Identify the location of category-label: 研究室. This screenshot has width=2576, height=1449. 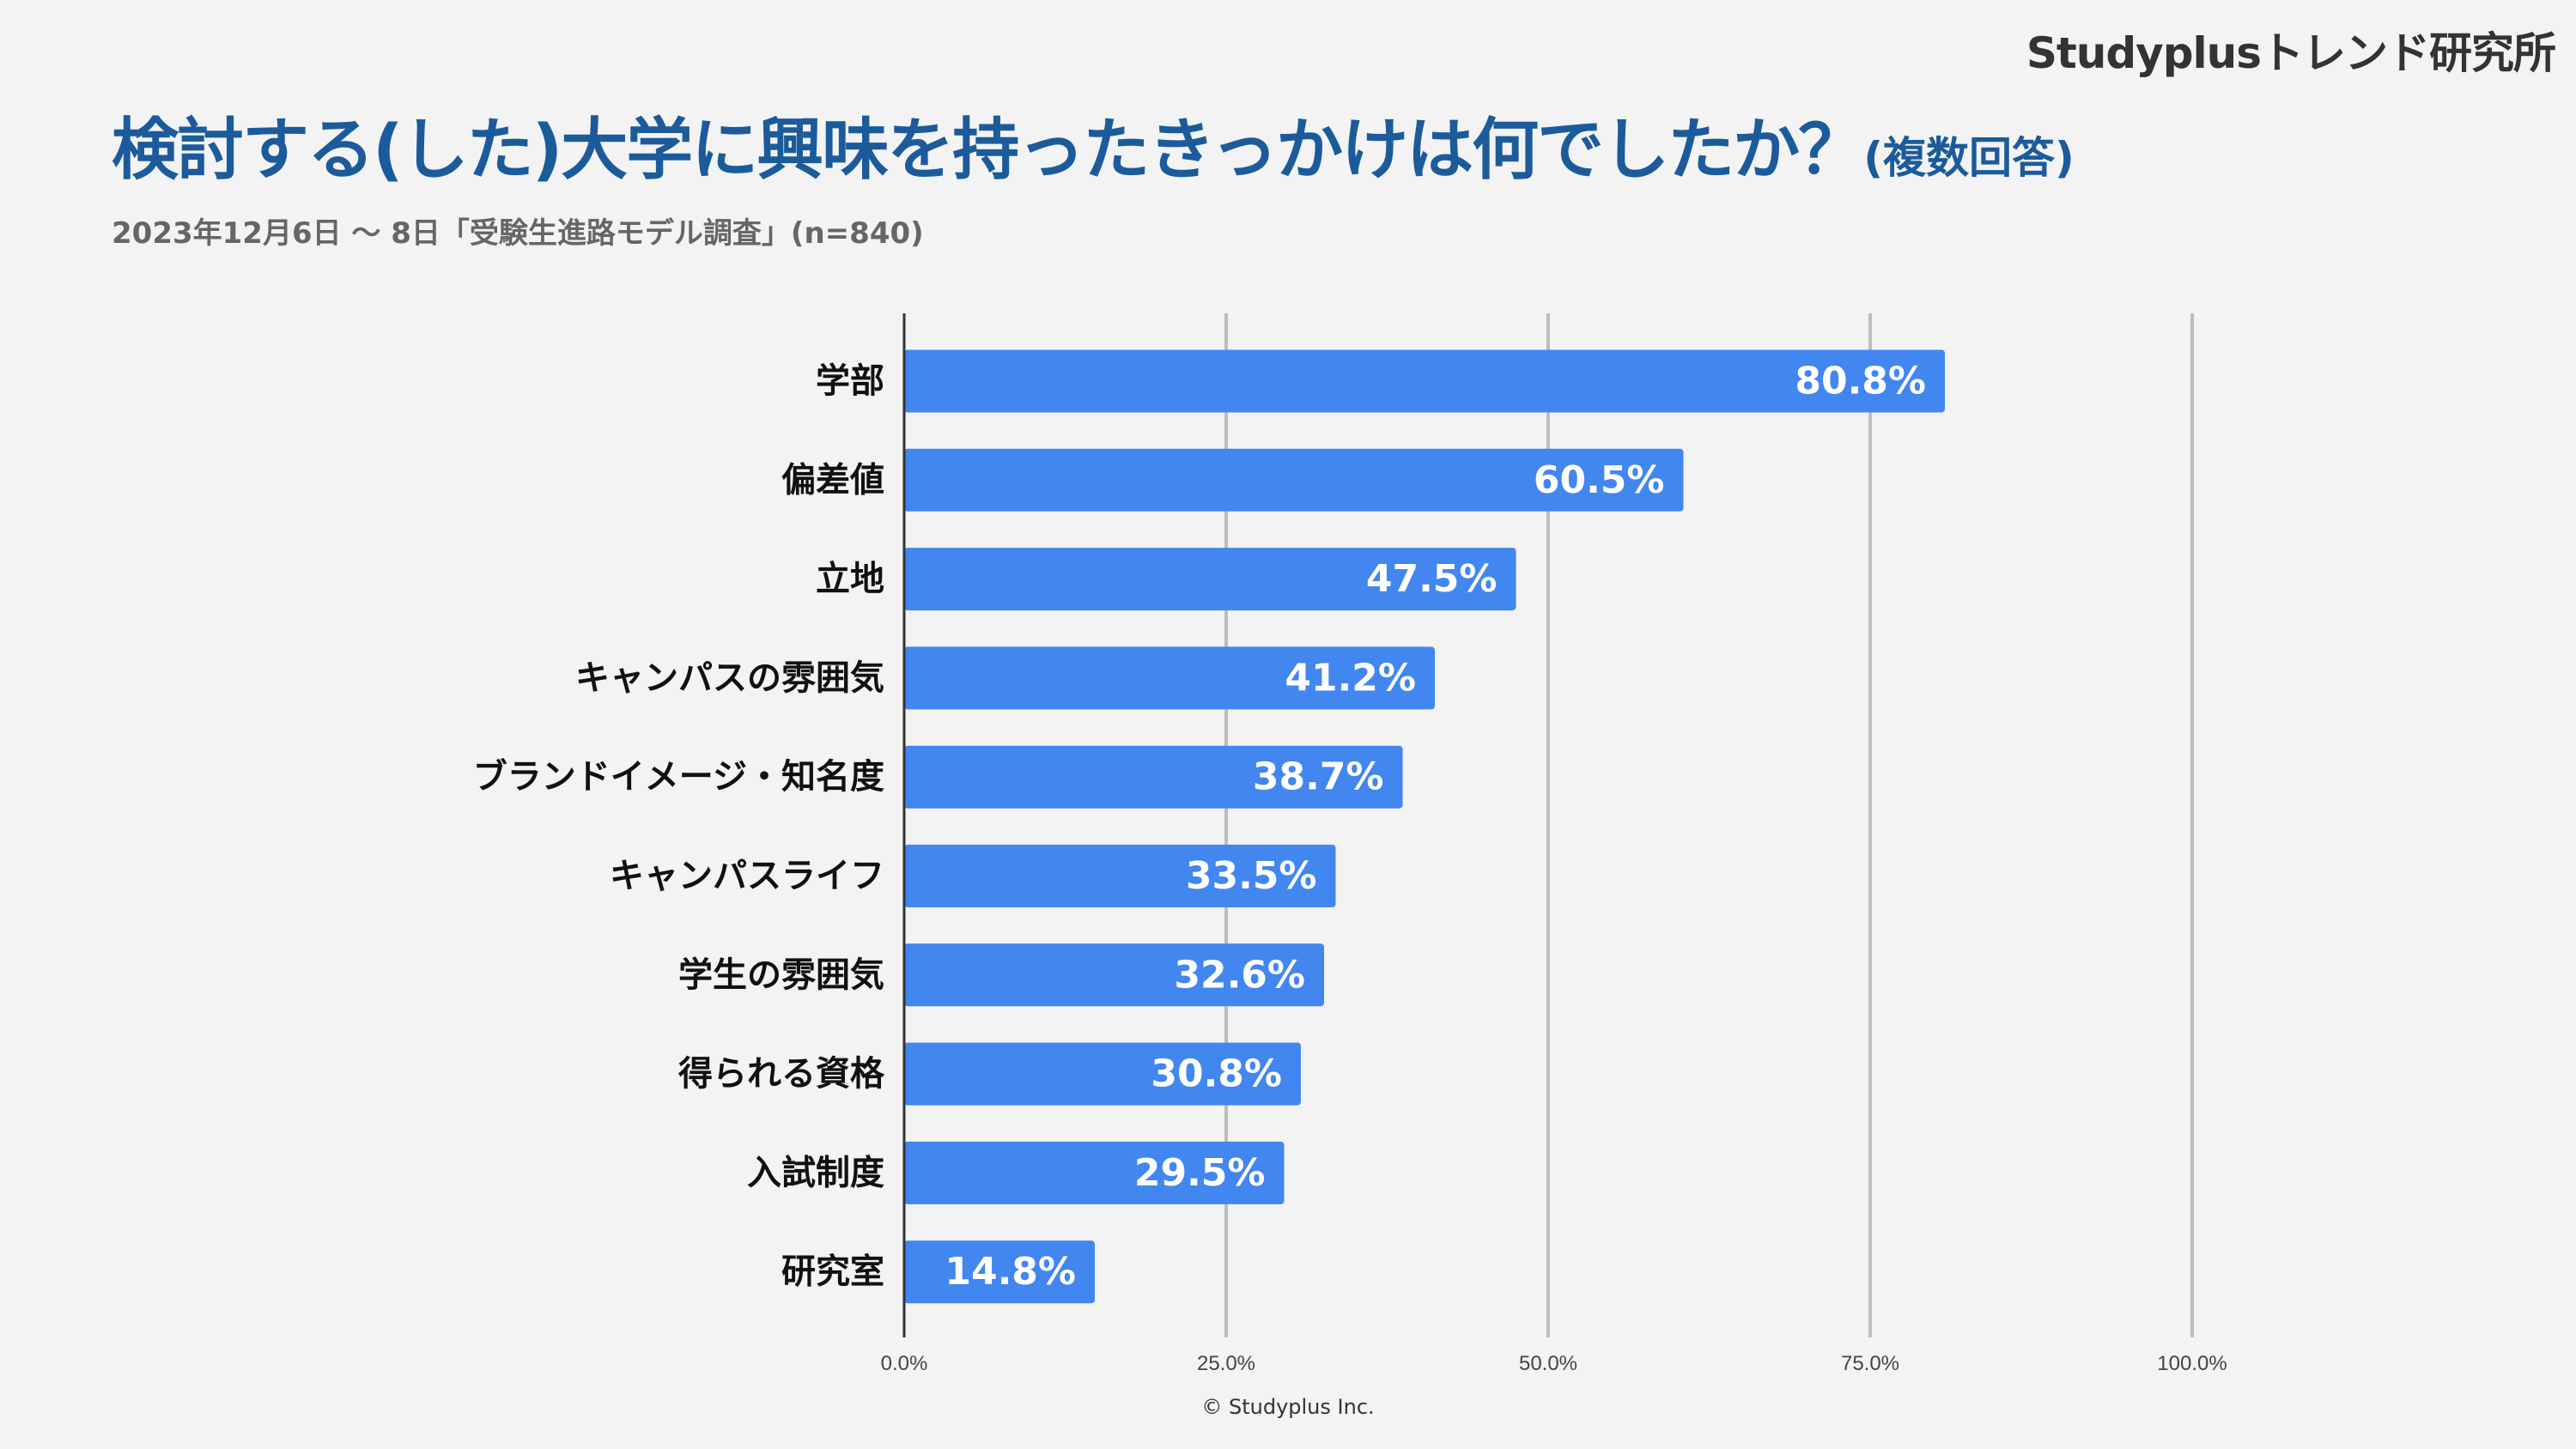
(832, 1272).